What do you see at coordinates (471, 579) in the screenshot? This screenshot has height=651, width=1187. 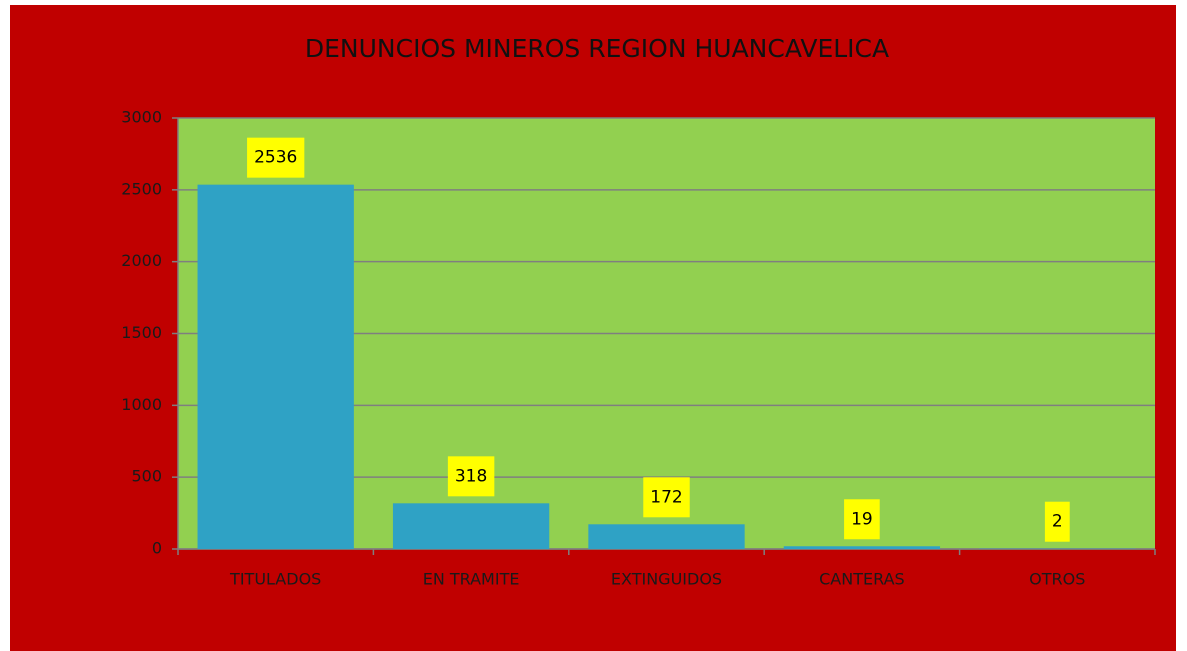 I see `x-tick-label: EN TRAMITE` at bounding box center [471, 579].